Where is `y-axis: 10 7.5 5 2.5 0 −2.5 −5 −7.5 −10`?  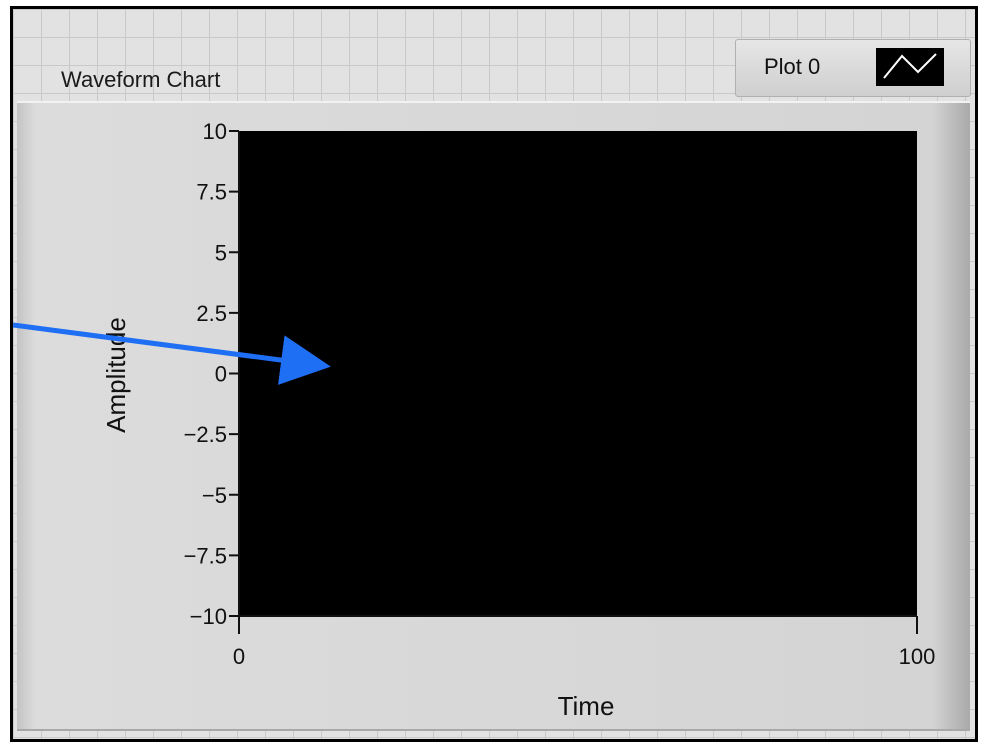 y-axis: 10 7.5 5 2.5 0 −2.5 −5 −7.5 −10 is located at coordinates (212, 374).